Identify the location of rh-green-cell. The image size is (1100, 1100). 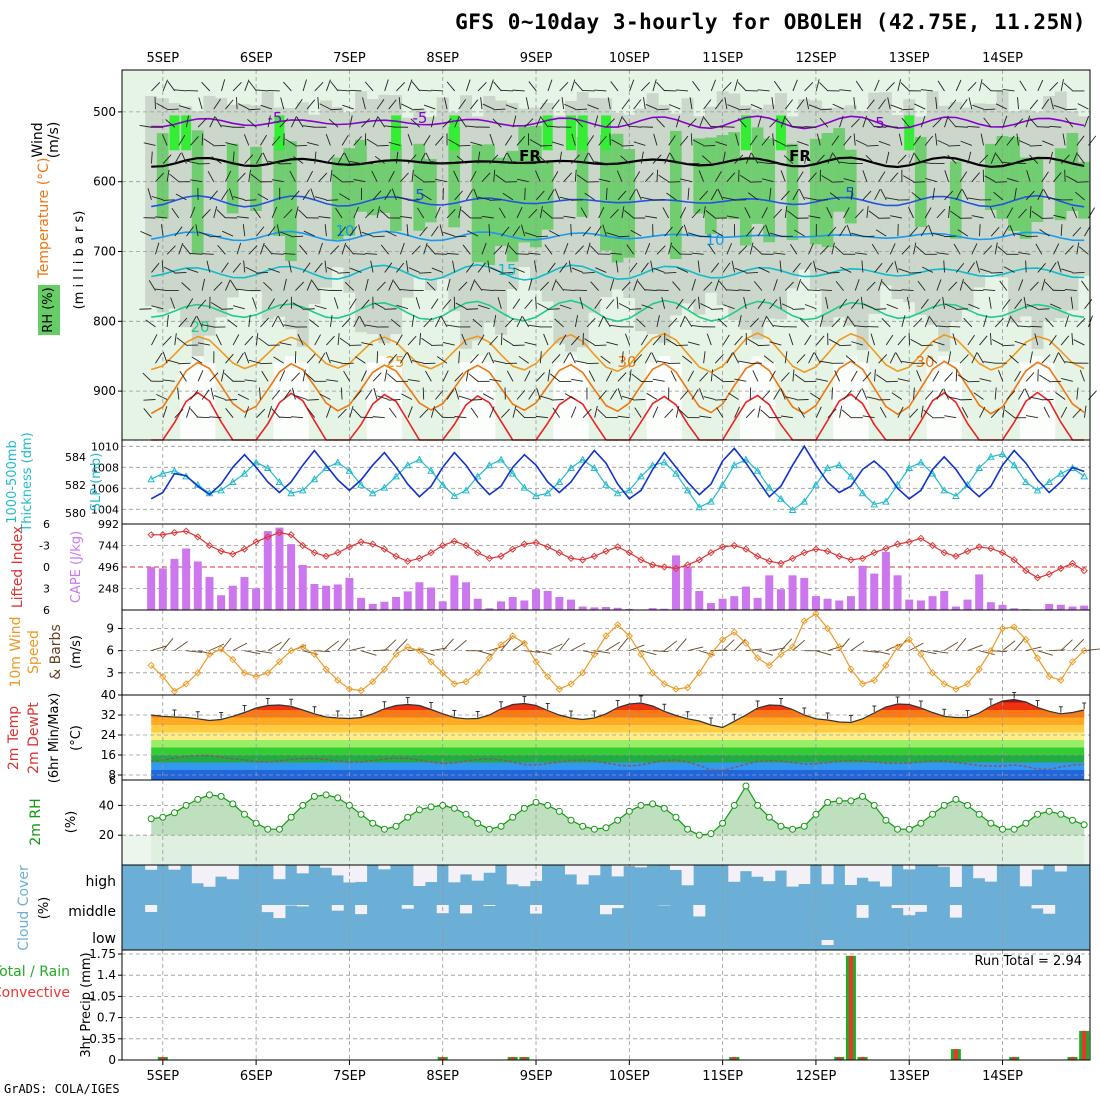
(675, 195).